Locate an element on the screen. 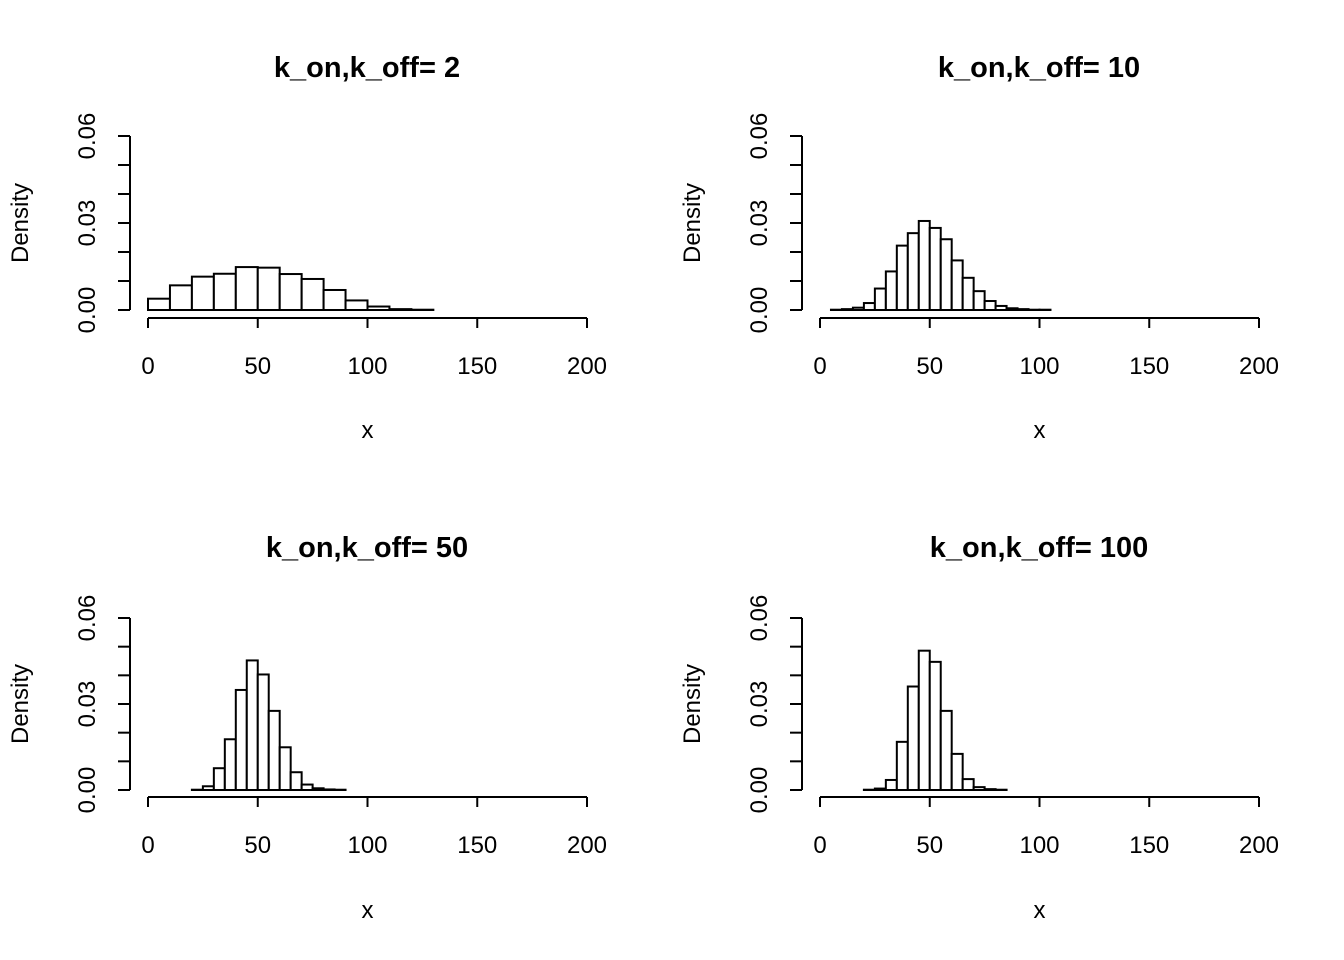  chart-title: k_on,k_off= 10 is located at coordinates (1039, 68).